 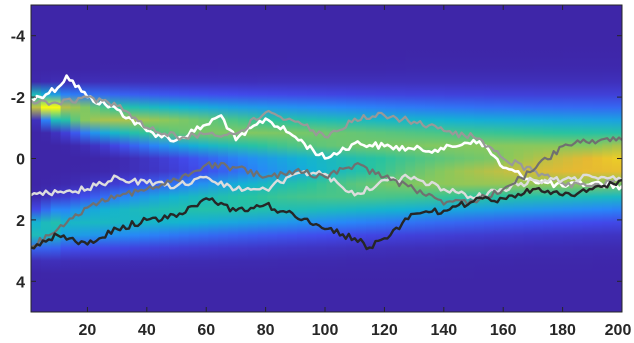 I want to click on y-tick-label: 2, so click(x=20, y=221).